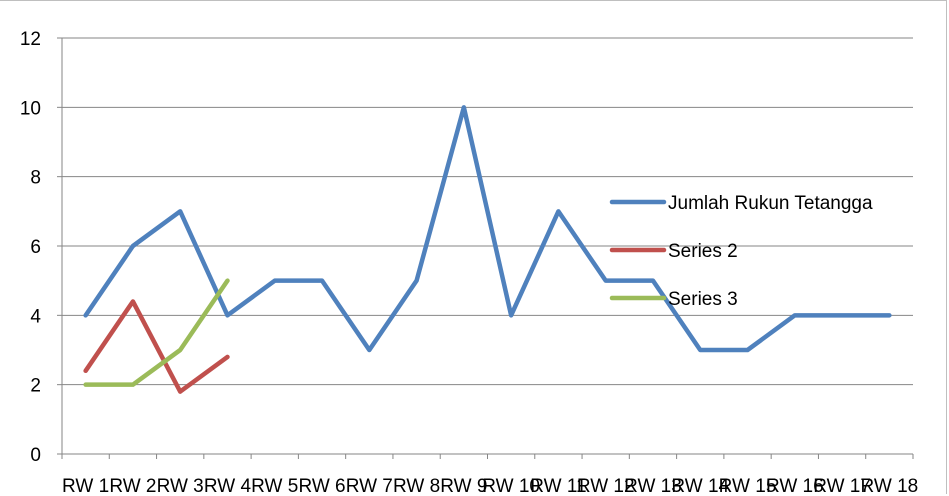 The image size is (949, 496). I want to click on y-tick-labels: 0 2 4 6 8 10 12, so click(31, 247).